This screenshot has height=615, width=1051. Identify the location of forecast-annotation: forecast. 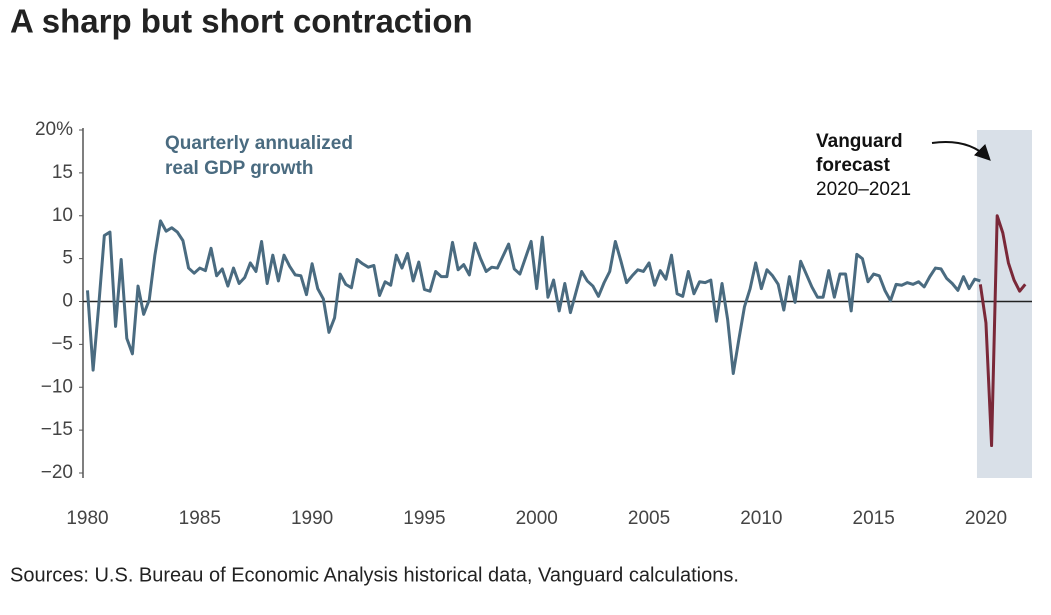
(853, 165).